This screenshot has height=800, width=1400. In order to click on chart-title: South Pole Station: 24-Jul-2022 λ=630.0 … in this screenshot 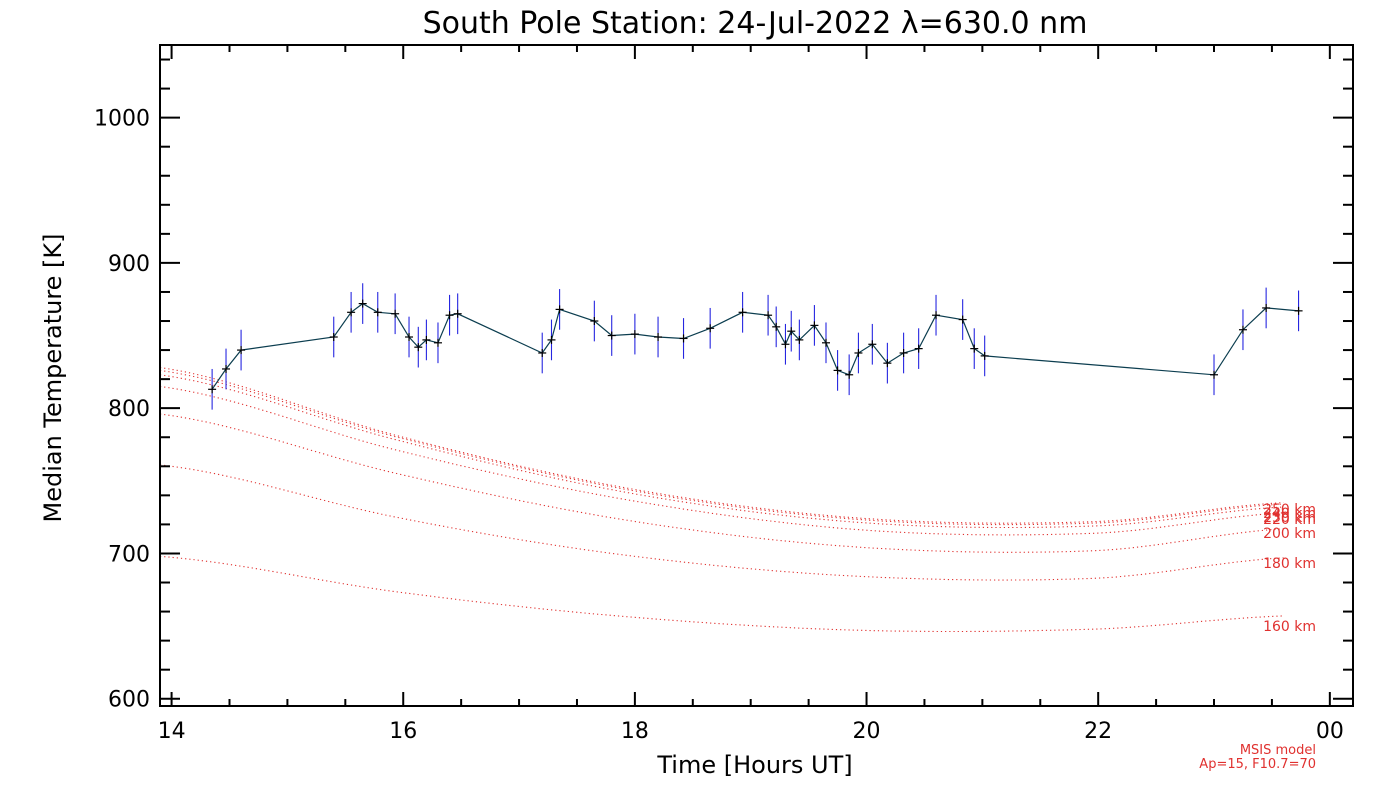, I will do `click(755, 23)`.